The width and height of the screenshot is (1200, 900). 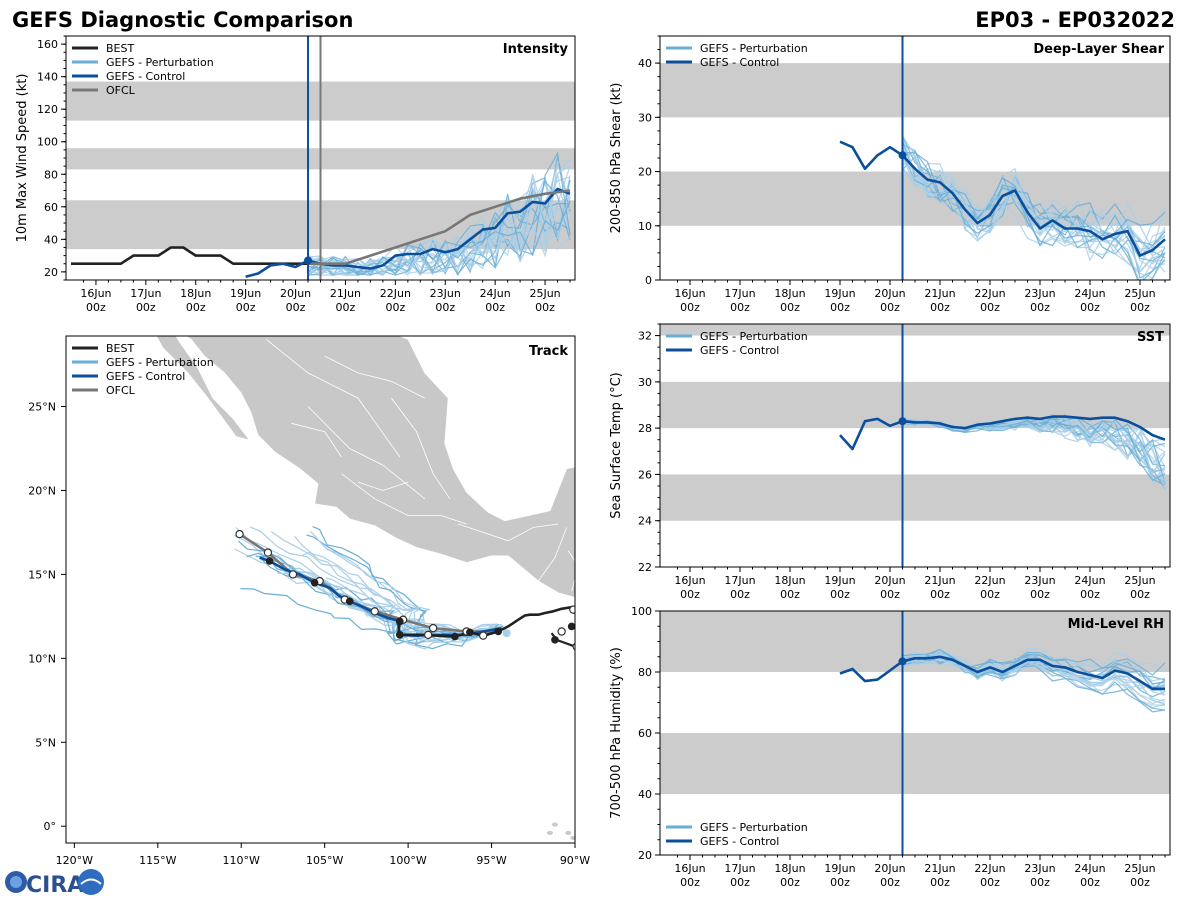 I want to click on shear-xtick-label: 16Jun, so click(x=689, y=293).